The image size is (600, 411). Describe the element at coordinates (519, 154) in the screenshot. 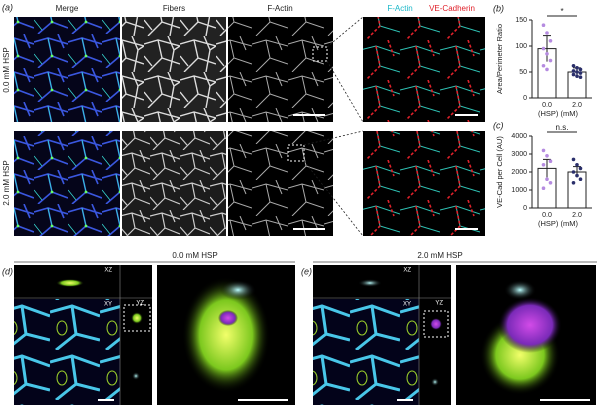

I see `y-tick-label: 3000` at that location.